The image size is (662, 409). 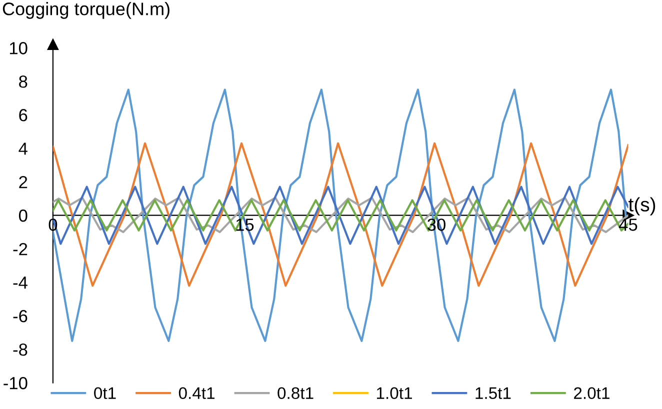 What do you see at coordinates (19, 48) in the screenshot?
I see `y-tick-label: 10` at bounding box center [19, 48].